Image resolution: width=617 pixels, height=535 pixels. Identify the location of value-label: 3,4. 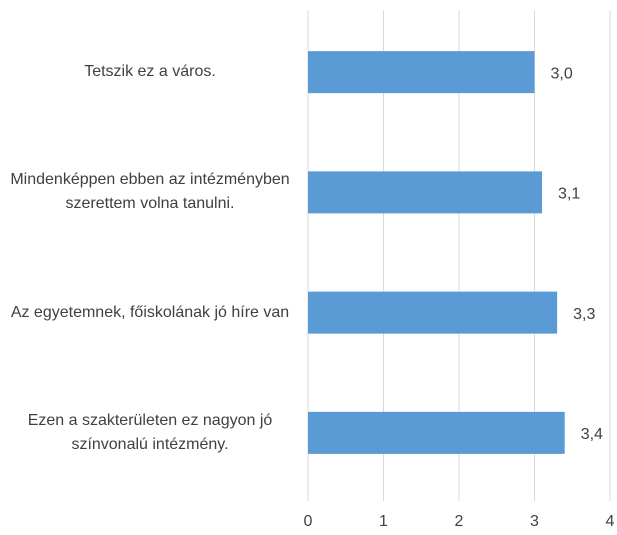
(592, 434).